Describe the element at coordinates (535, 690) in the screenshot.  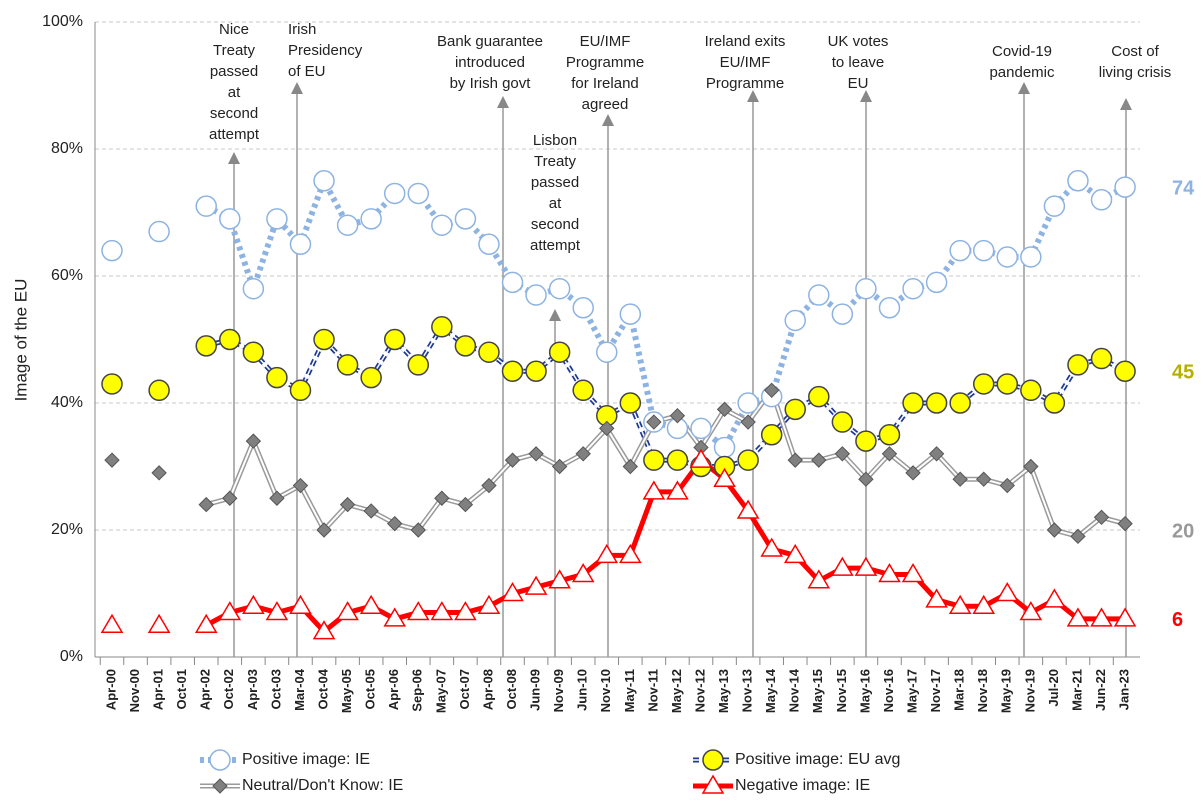
I see `x-tick-label: Jun-09` at that location.